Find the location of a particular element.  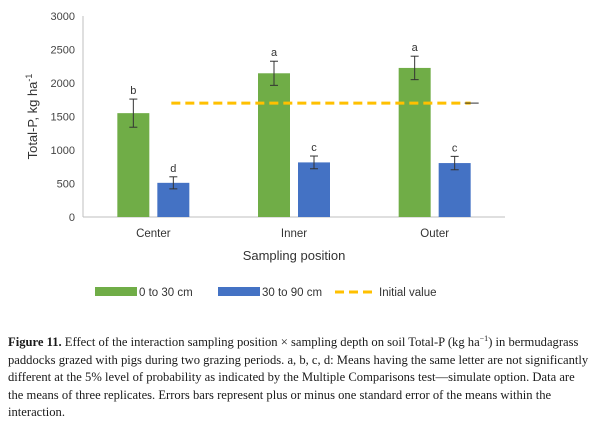

x-tick-label: Center is located at coordinates (153, 234).